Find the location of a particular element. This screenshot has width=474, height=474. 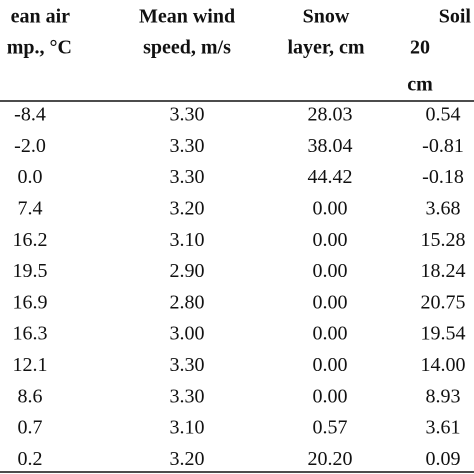

column-header: cm is located at coordinates (420, 85).